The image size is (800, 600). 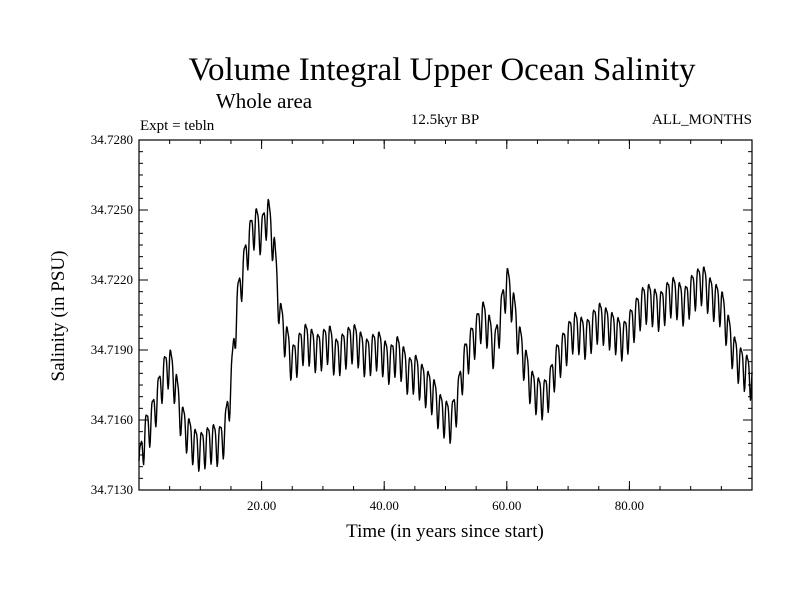 What do you see at coordinates (112, 419) in the screenshot?
I see `y-tick-label: 34.7160` at bounding box center [112, 419].